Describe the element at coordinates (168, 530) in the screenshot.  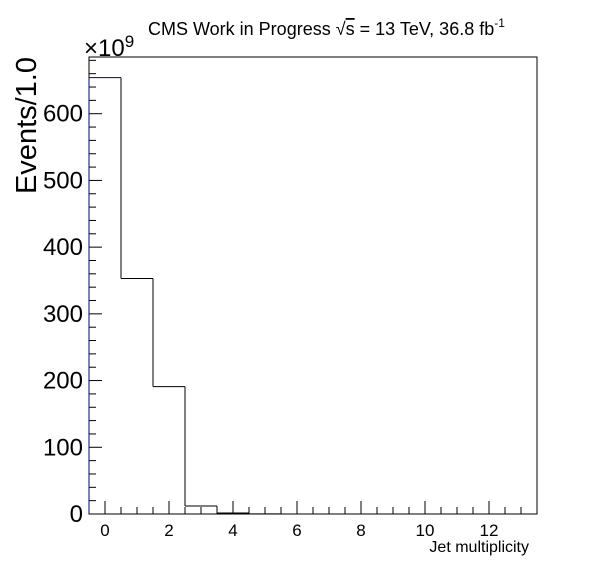
I see `x-tick-label: 2` at that location.